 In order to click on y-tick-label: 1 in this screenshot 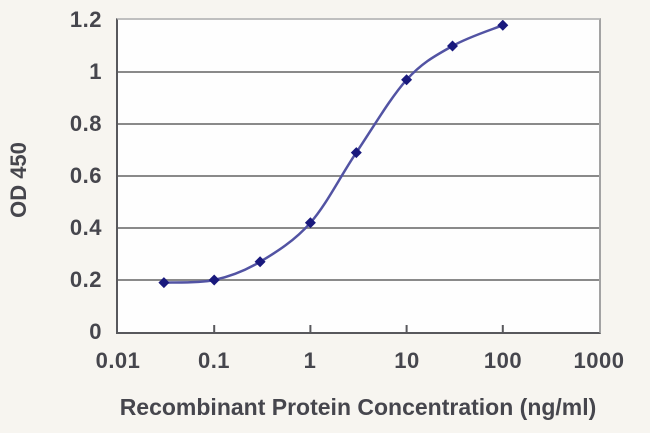, I will do `click(95, 71)`.